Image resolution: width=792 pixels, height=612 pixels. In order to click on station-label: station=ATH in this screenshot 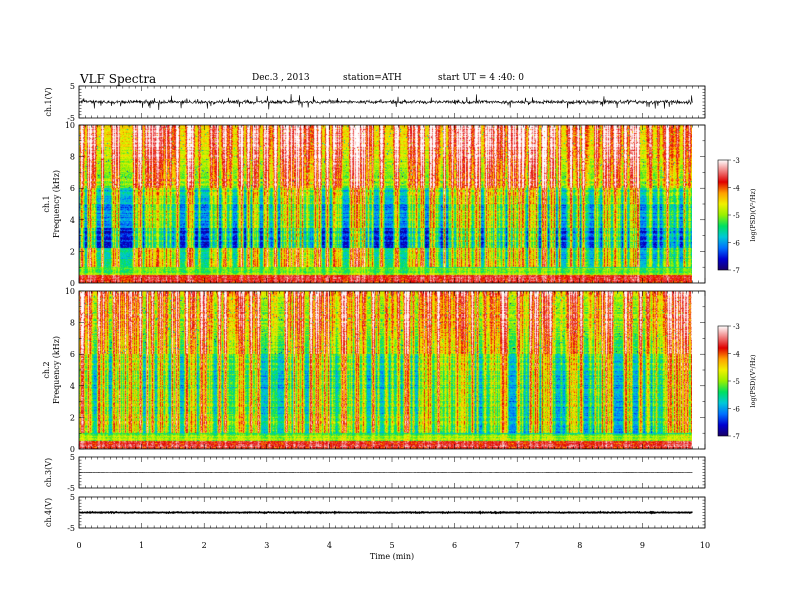, I will do `click(372, 78)`.